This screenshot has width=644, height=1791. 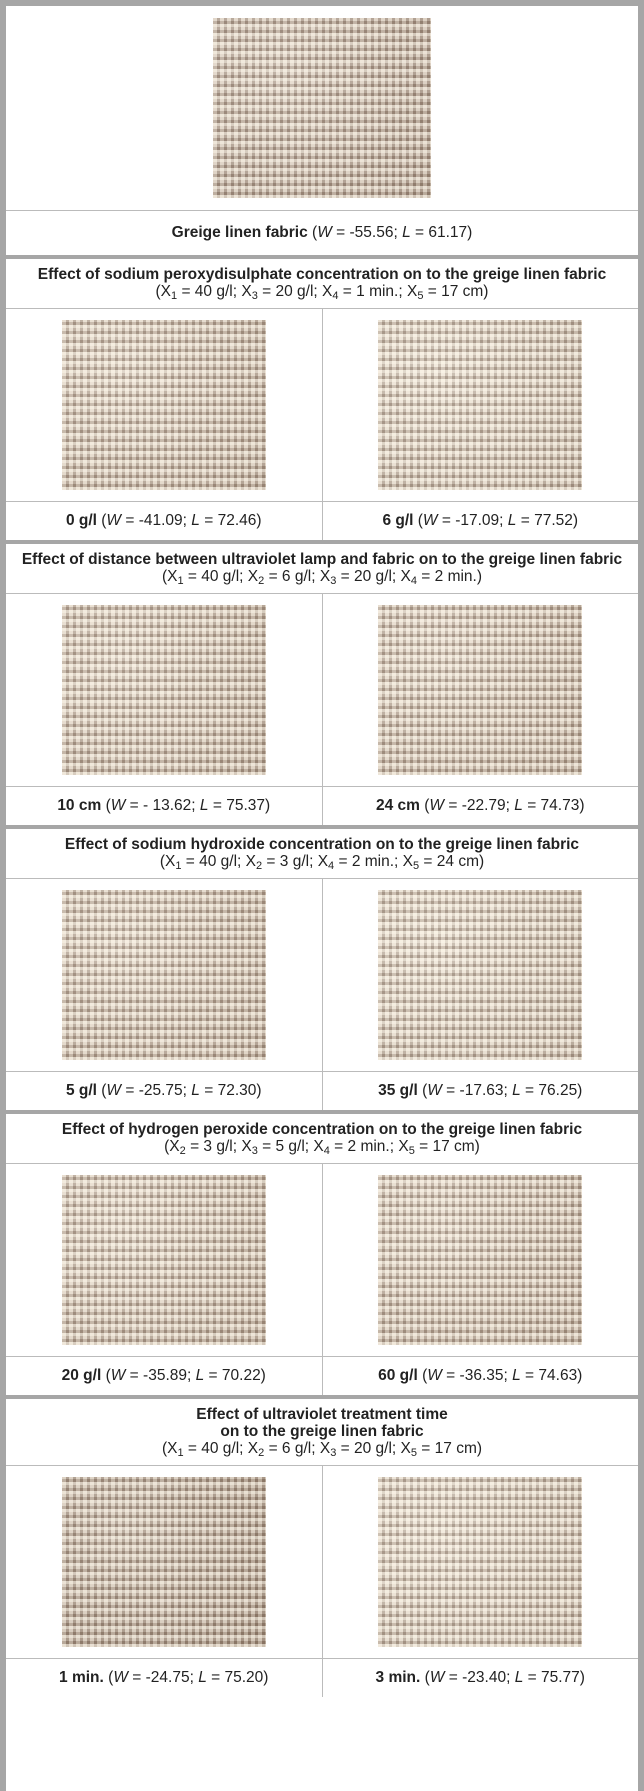 What do you see at coordinates (480, 521) in the screenshot?
I see `caption: 6 g/l (W = -17.09; L = 77.52)` at bounding box center [480, 521].